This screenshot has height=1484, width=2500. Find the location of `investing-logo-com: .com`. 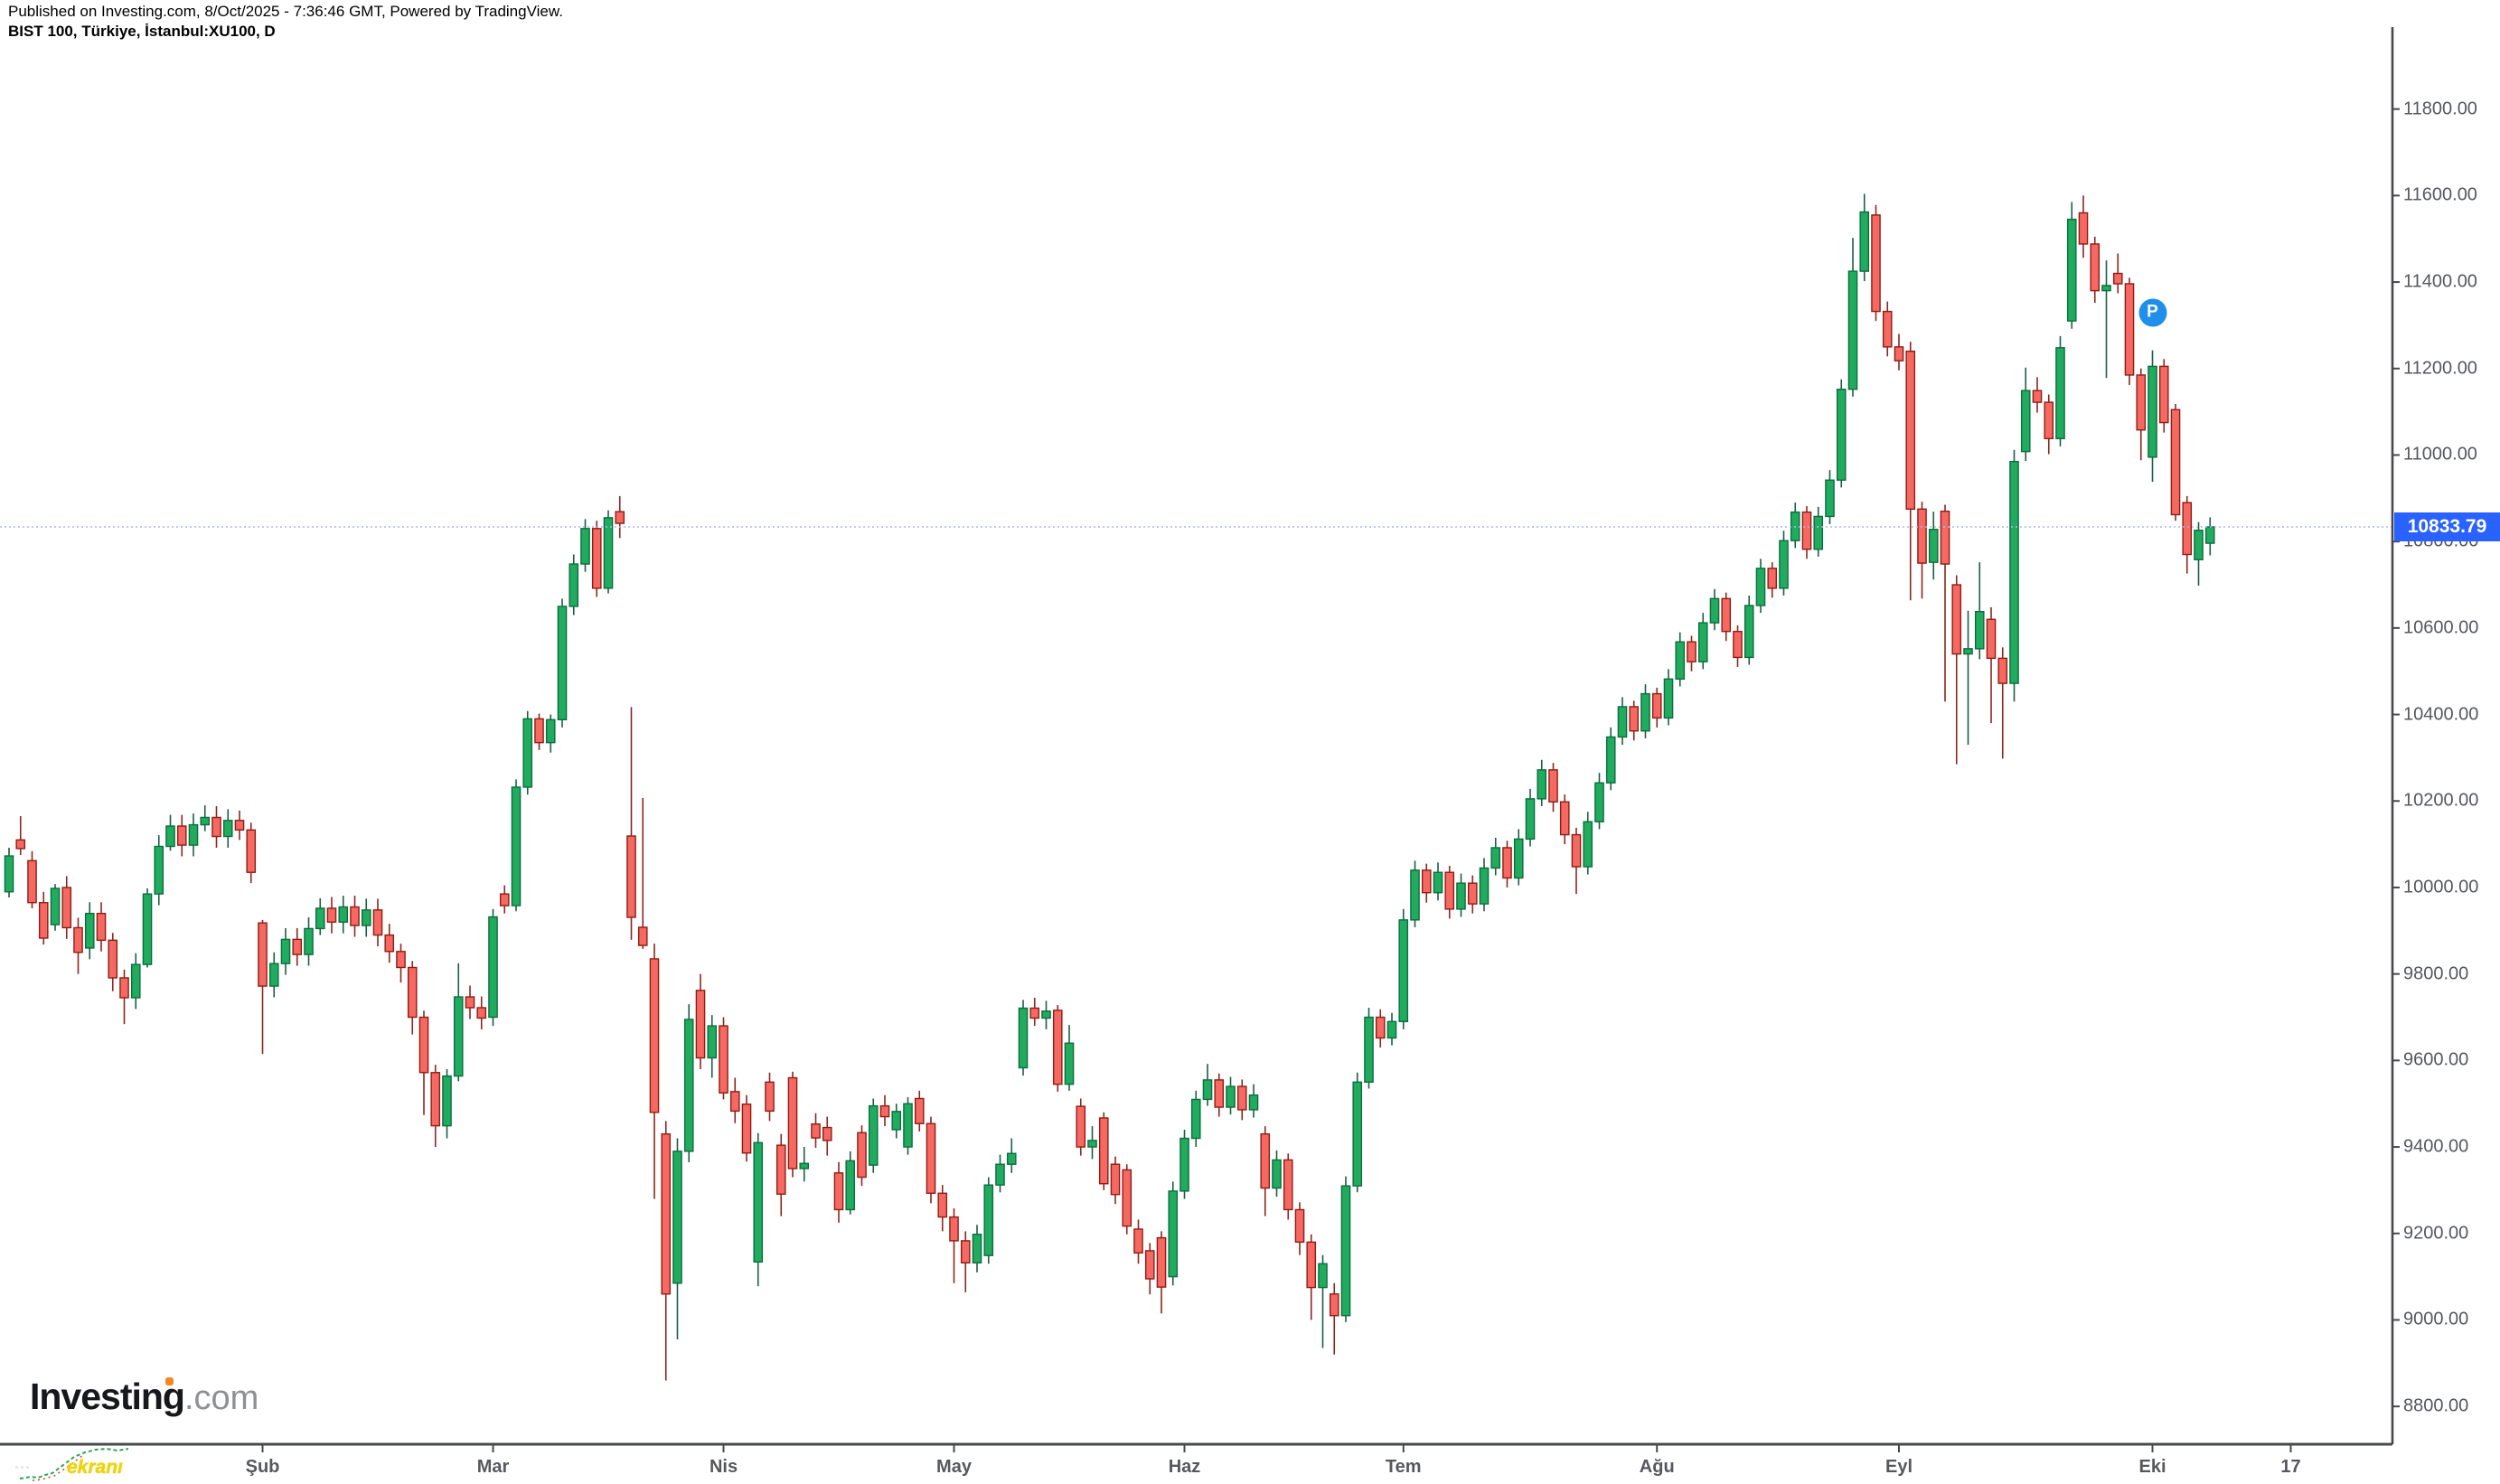

investing-logo-com: .com is located at coordinates (221, 1398).